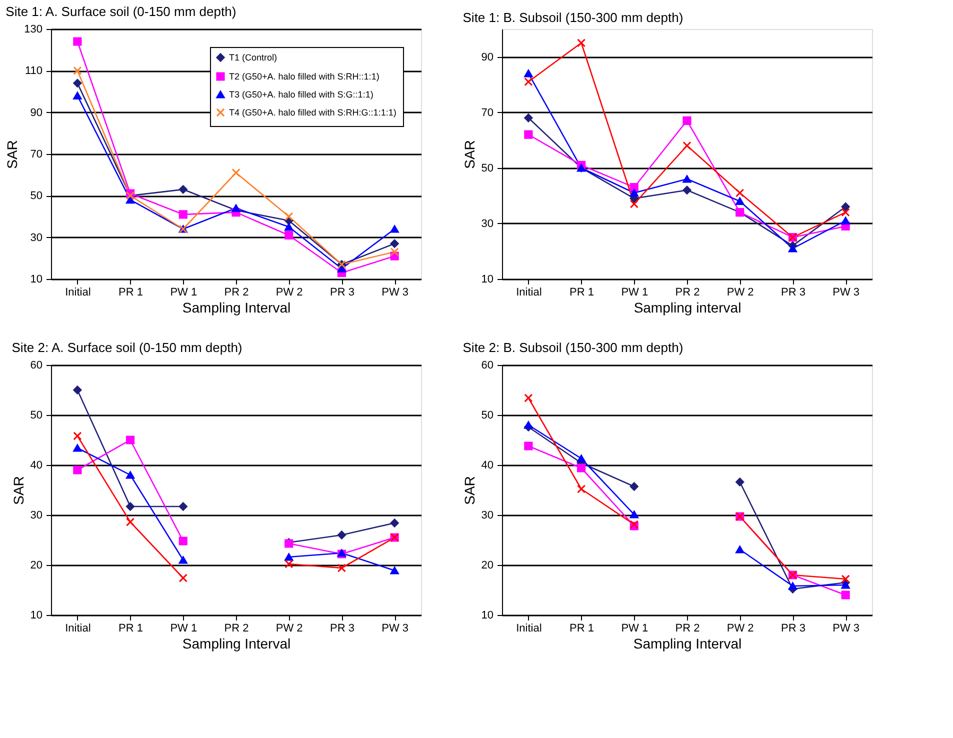 Image resolution: width=953 pixels, height=738 pixels. Describe the element at coordinates (253, 57) in the screenshot. I see `legend-label: T1 (Control)` at that location.